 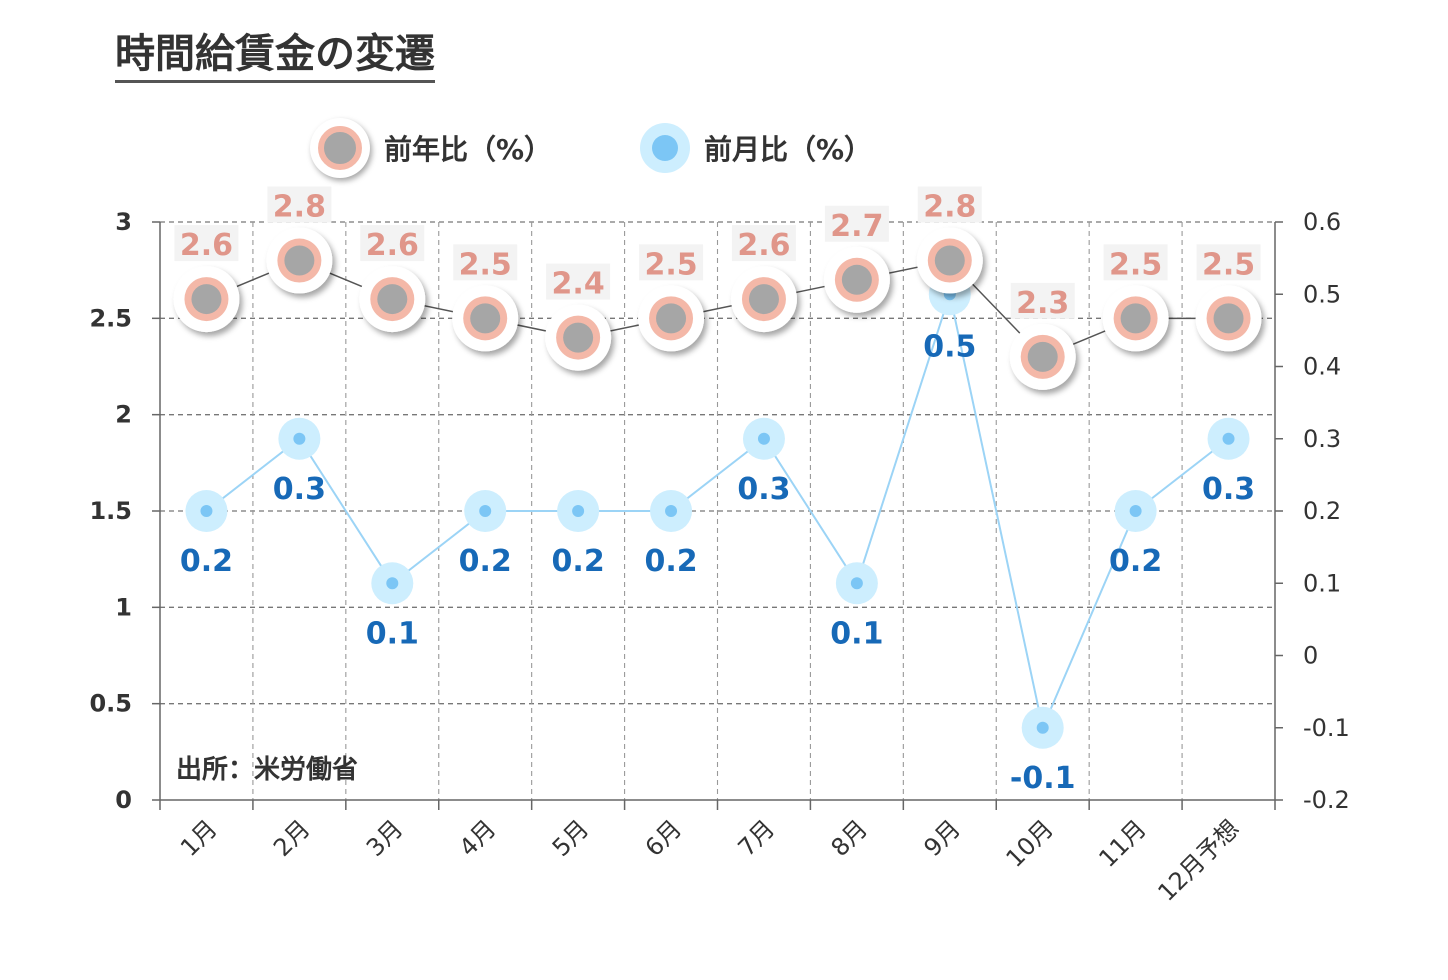 I want to click on x-tick-label: 5月, so click(x=571, y=838).